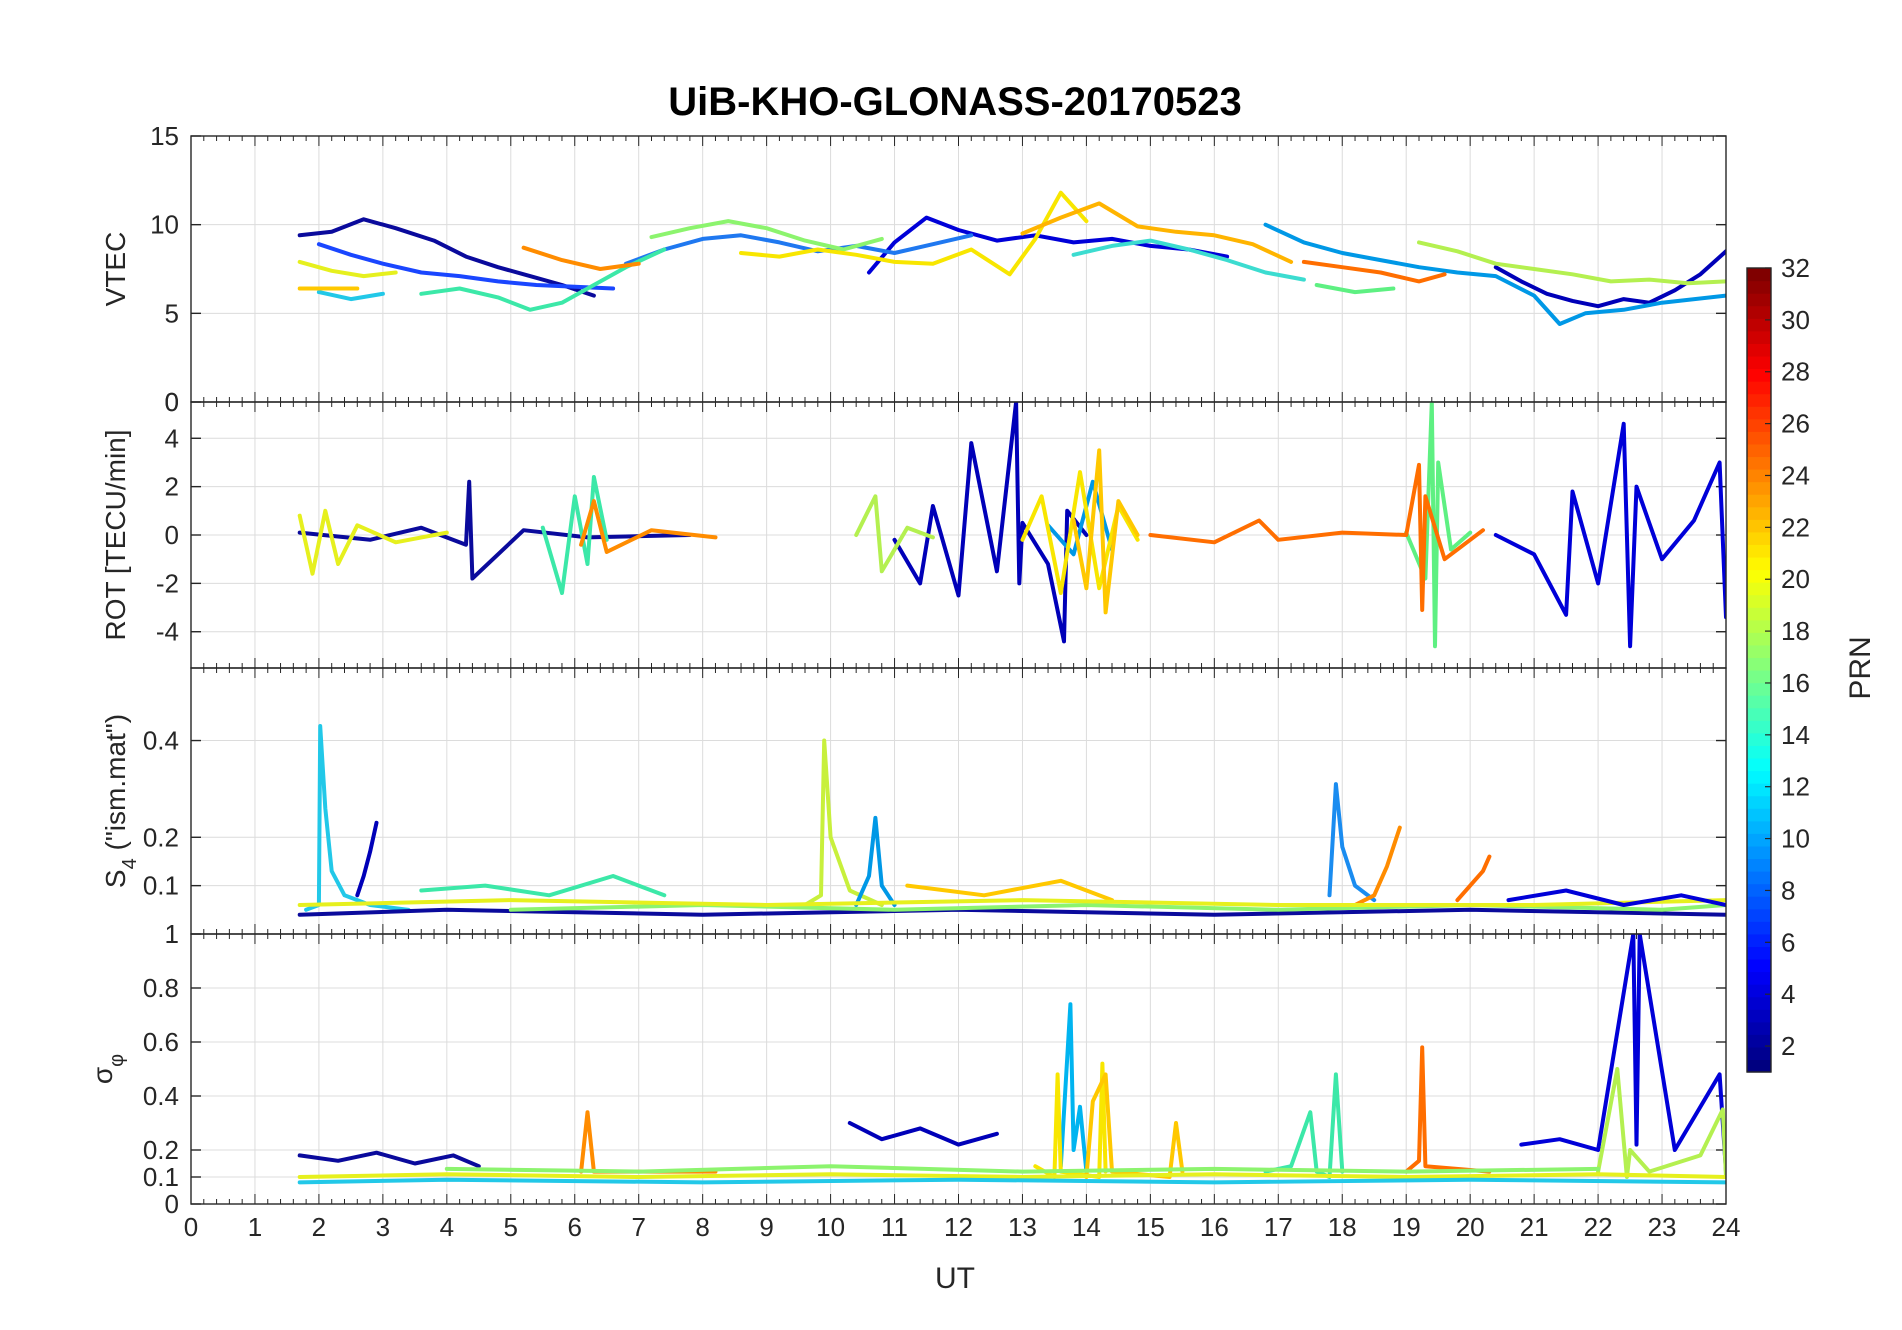 The height and width of the screenshot is (1330, 1902). What do you see at coordinates (1788, 1046) in the screenshot?
I see `colorbar-tick-label: 2` at bounding box center [1788, 1046].